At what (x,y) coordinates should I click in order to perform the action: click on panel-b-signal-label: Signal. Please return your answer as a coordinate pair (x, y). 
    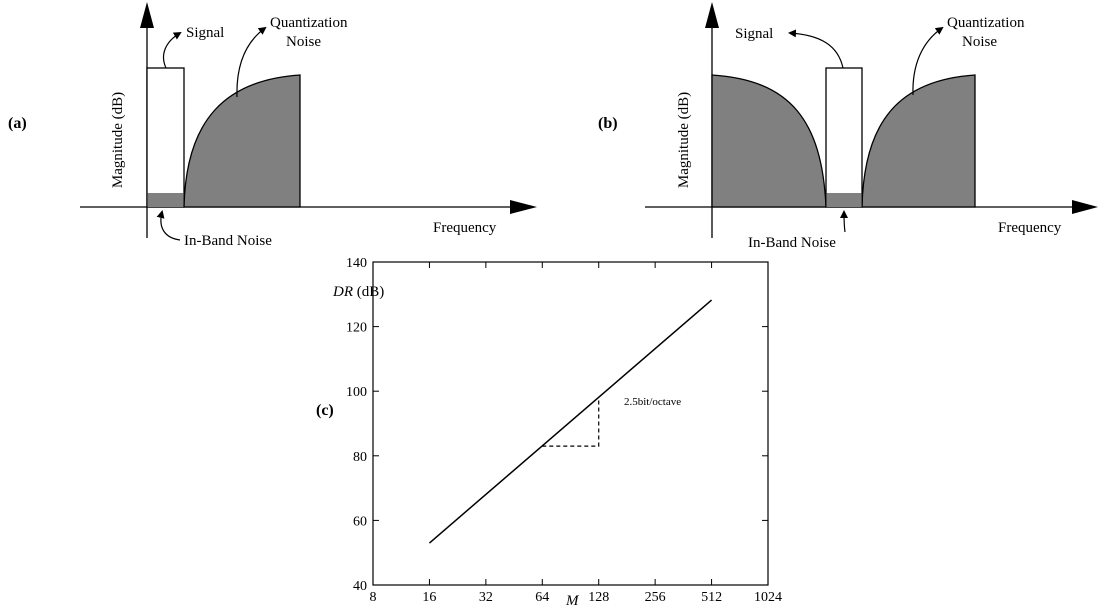
    Looking at the image, I should click on (754, 34).